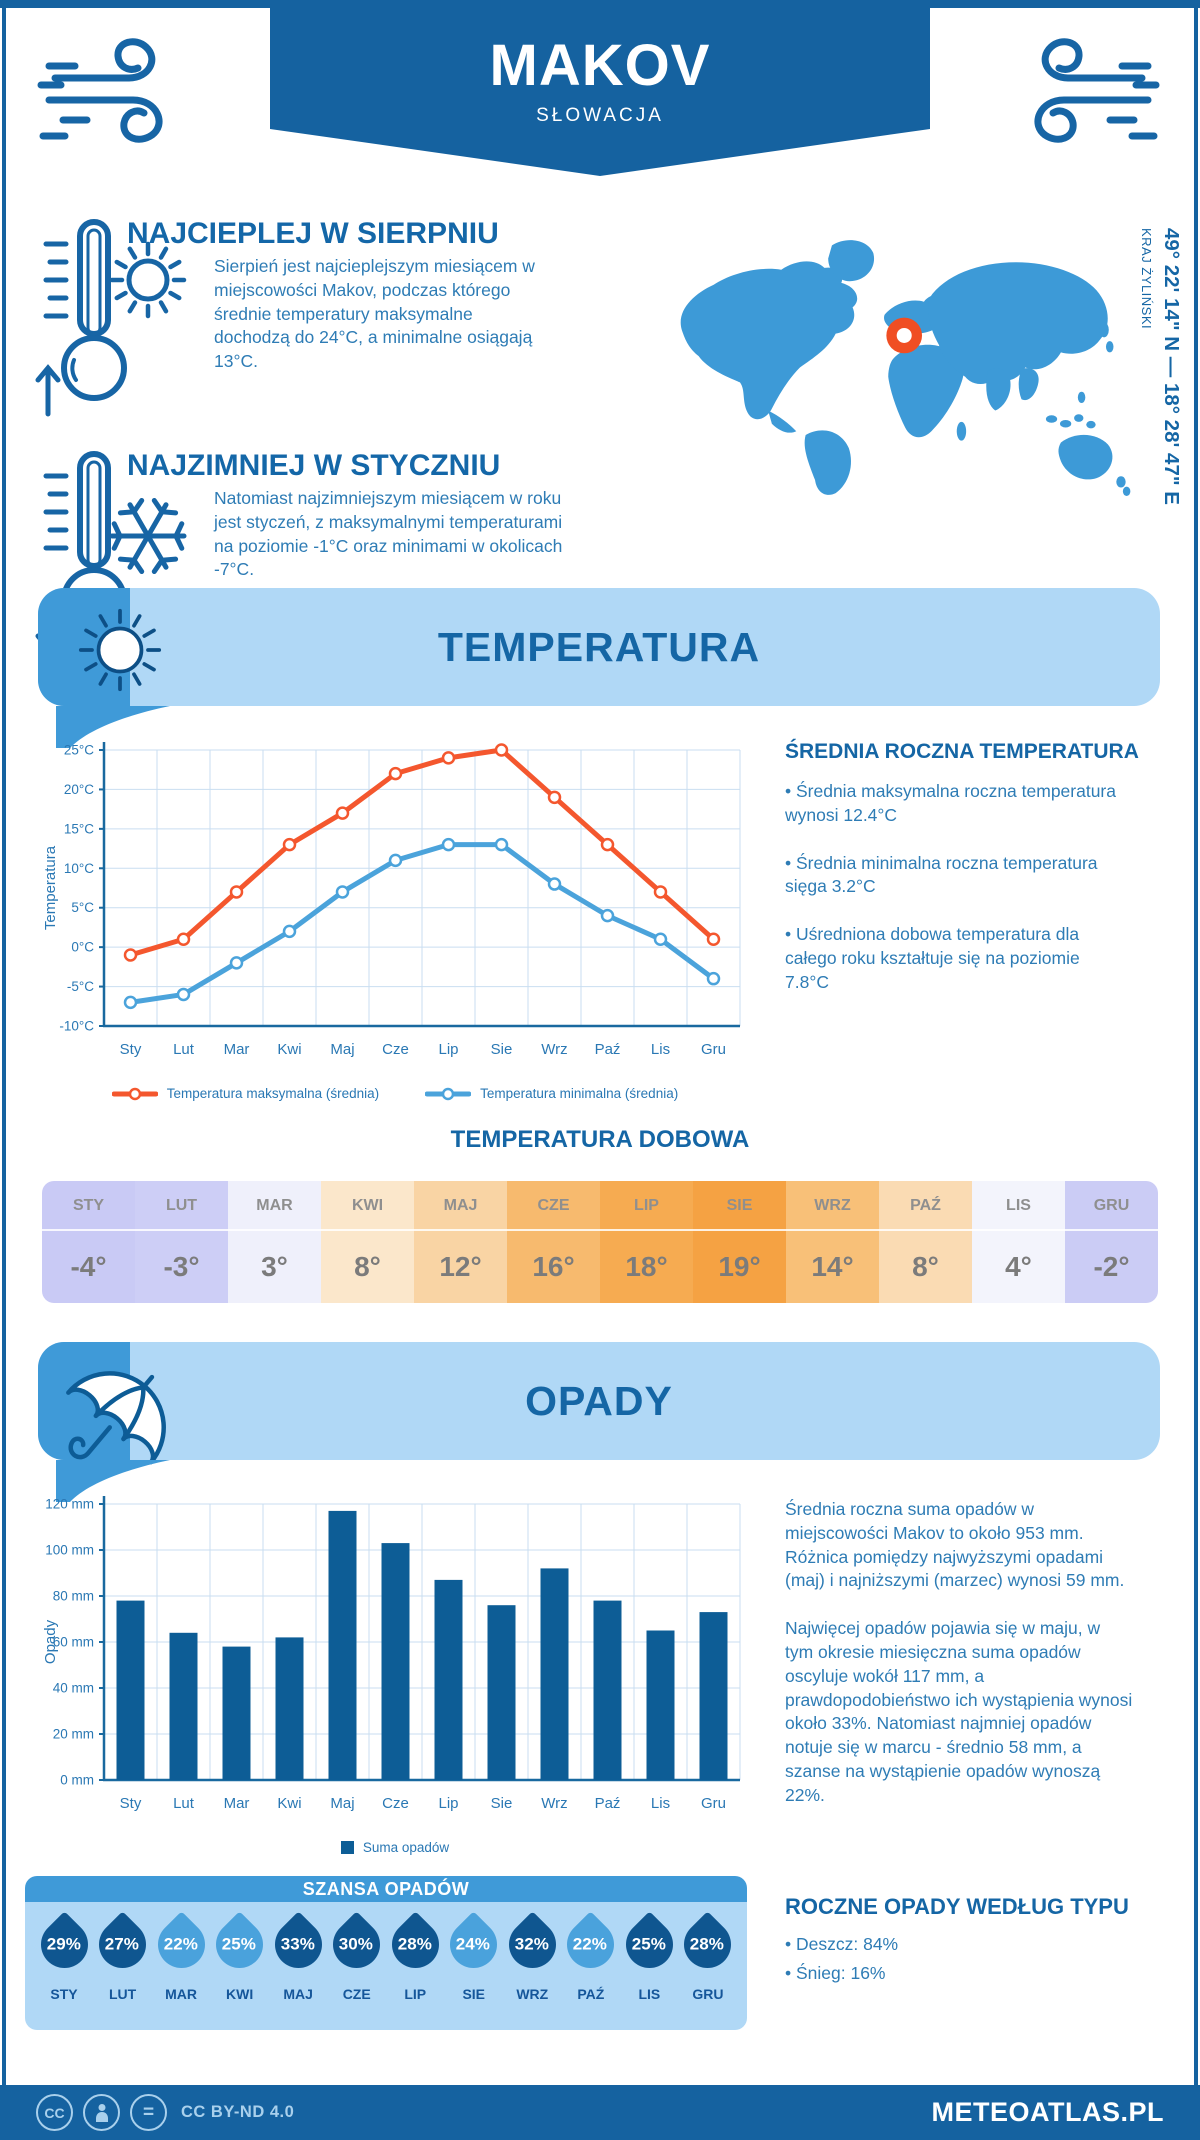 Image resolution: width=1200 pixels, height=2140 pixels. I want to click on daily-col-STY: STY -4°, so click(88, 1242).